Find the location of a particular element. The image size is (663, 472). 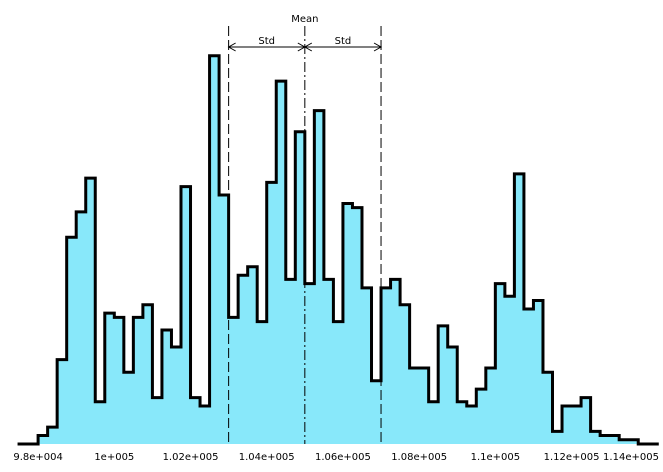

x-tick-label: 1.02e+005 is located at coordinates (191, 457).